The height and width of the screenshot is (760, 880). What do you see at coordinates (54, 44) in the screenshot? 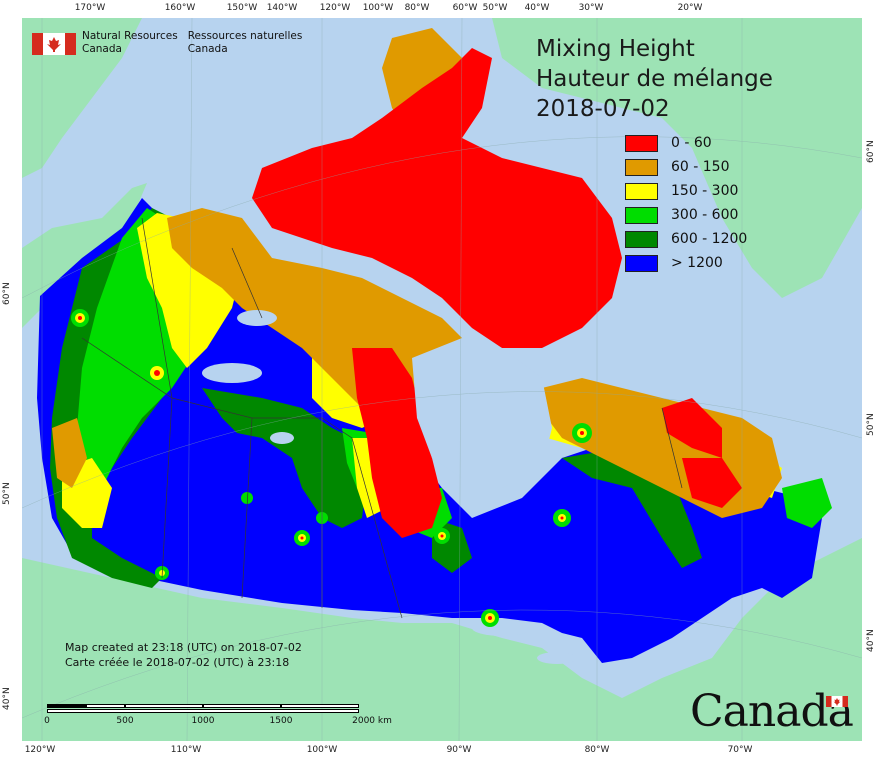
I see `canada-flag-icon` at bounding box center [54, 44].